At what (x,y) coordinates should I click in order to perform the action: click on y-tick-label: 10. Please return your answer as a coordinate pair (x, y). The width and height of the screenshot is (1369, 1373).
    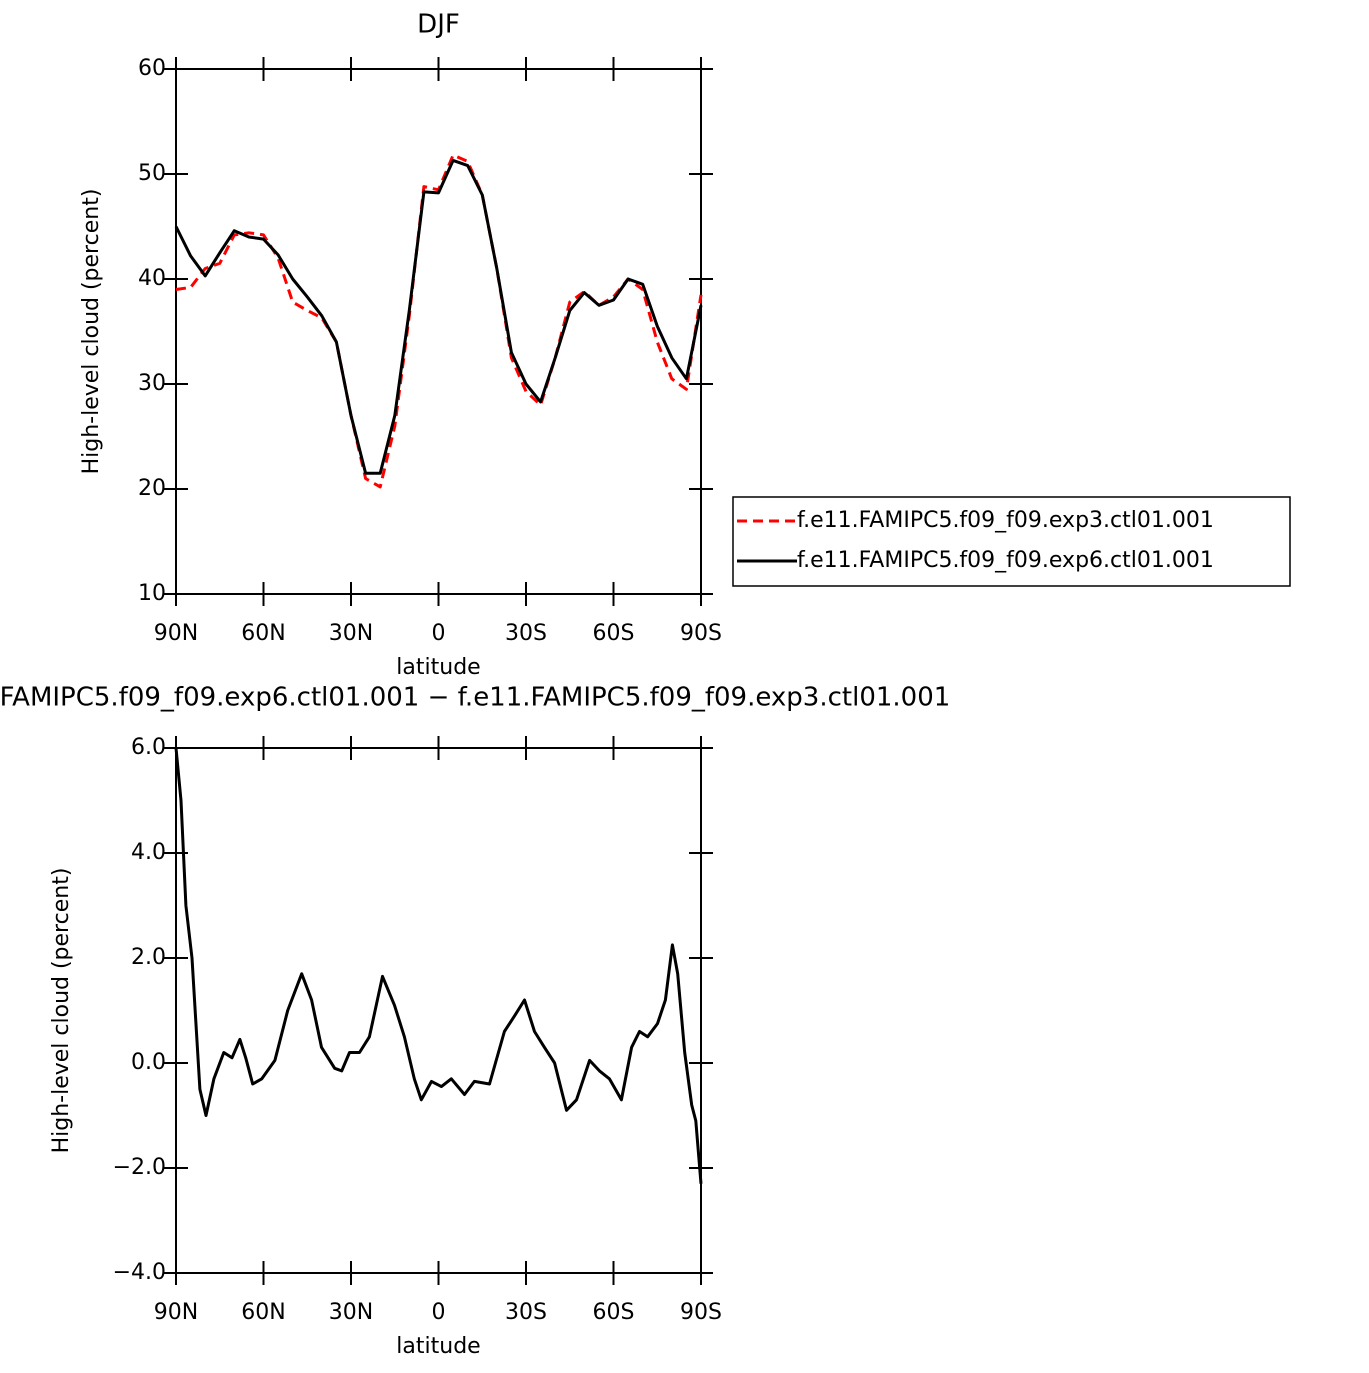
    Looking at the image, I should click on (152, 593).